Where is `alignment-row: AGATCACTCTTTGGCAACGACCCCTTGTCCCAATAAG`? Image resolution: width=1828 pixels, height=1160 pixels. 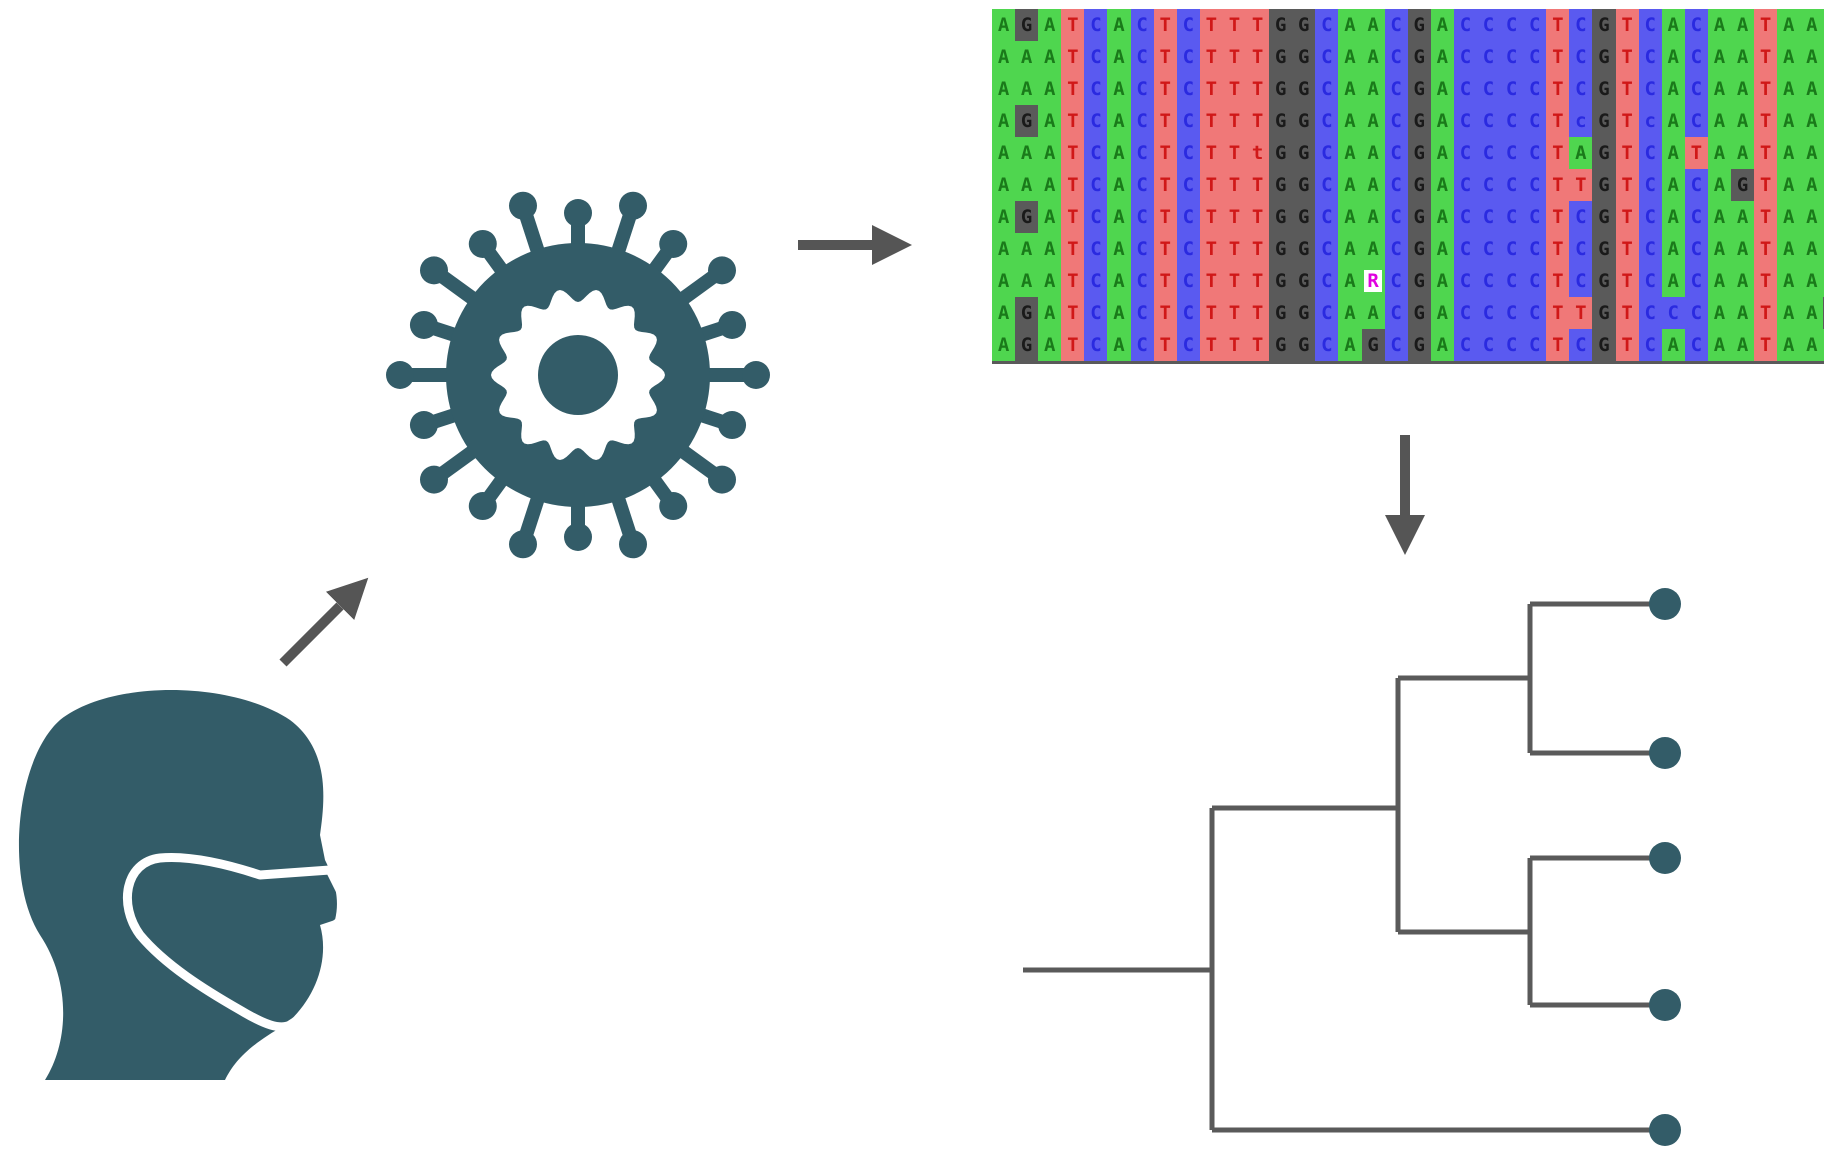
alignment-row: AGATCACTCTTTGGCAACGACCCCTTGTCCCAATAAG is located at coordinates (1408, 313).